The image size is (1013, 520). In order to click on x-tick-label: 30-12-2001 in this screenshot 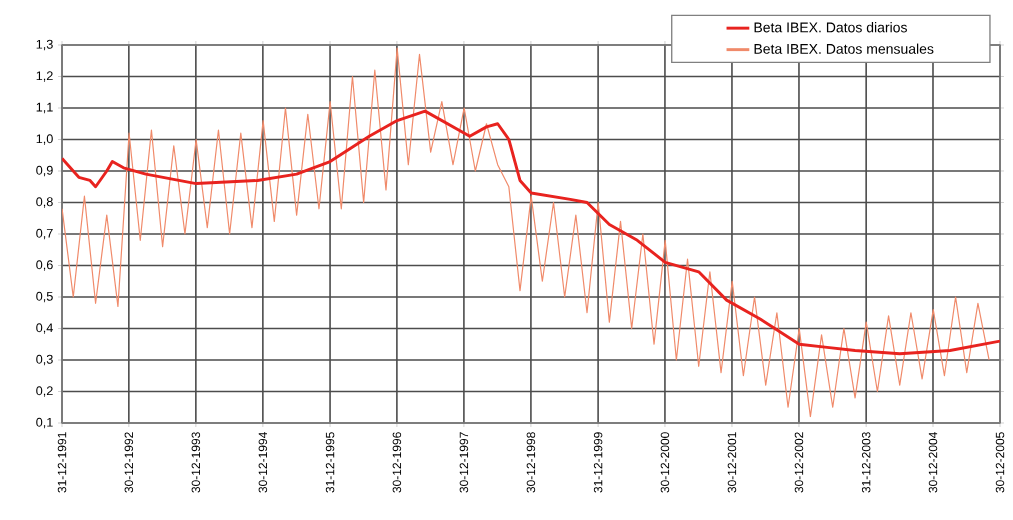, I will do `click(732, 462)`.